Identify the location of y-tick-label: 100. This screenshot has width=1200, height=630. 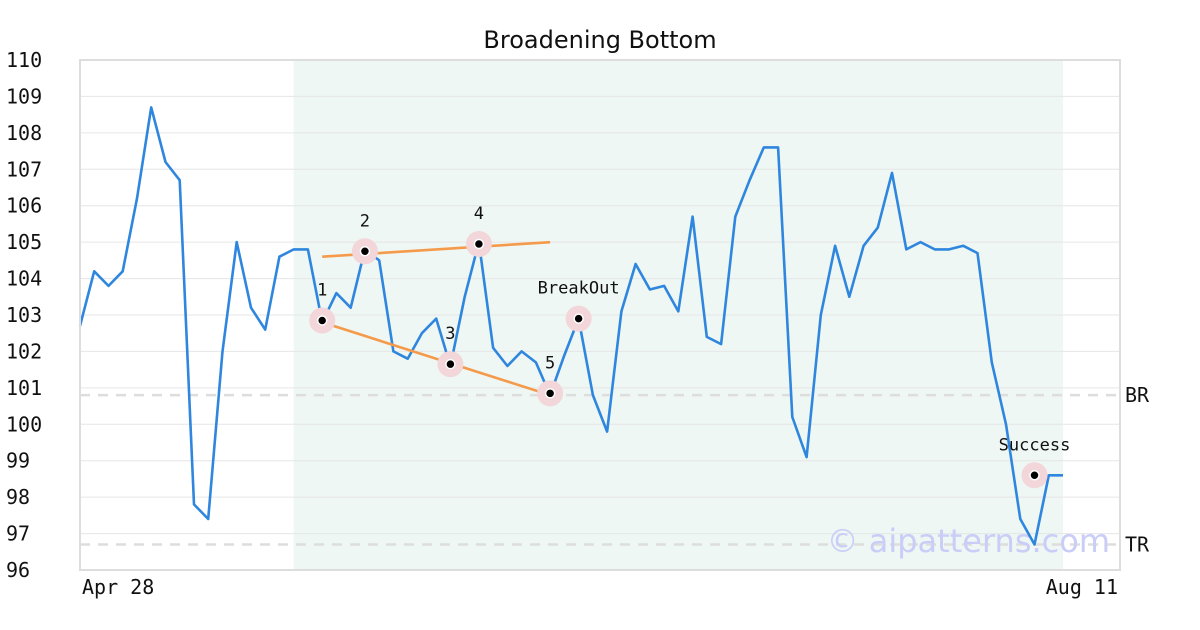
(24, 424).